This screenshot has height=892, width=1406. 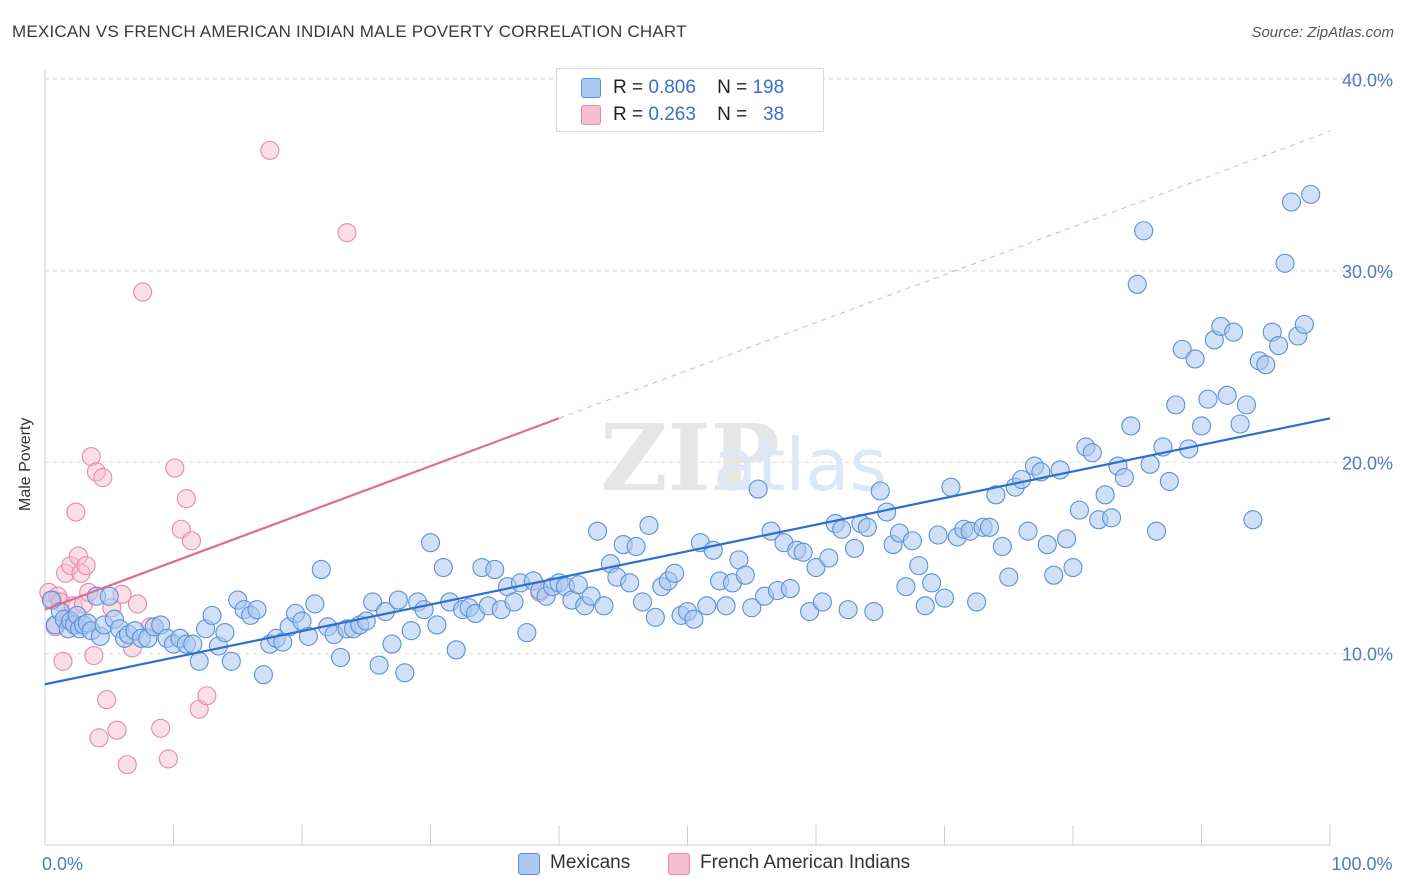 I want to click on watermark: ZIP atlas, so click(x=743, y=458).